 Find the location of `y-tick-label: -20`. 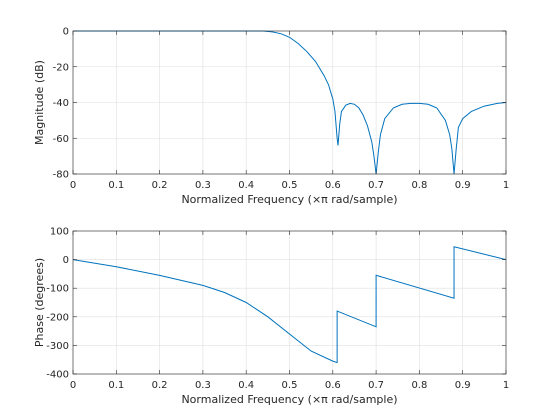

y-tick-label: -20 is located at coordinates (61, 67).